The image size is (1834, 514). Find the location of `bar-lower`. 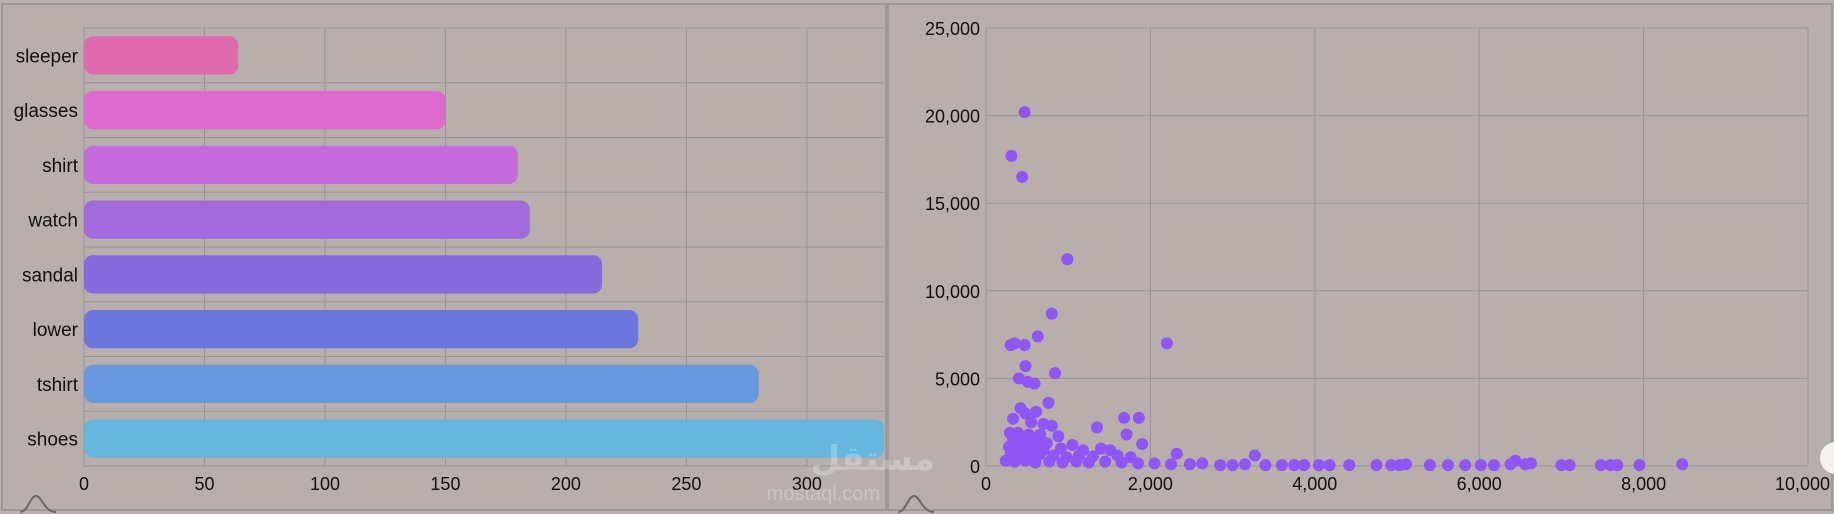

bar-lower is located at coordinates (361, 329).